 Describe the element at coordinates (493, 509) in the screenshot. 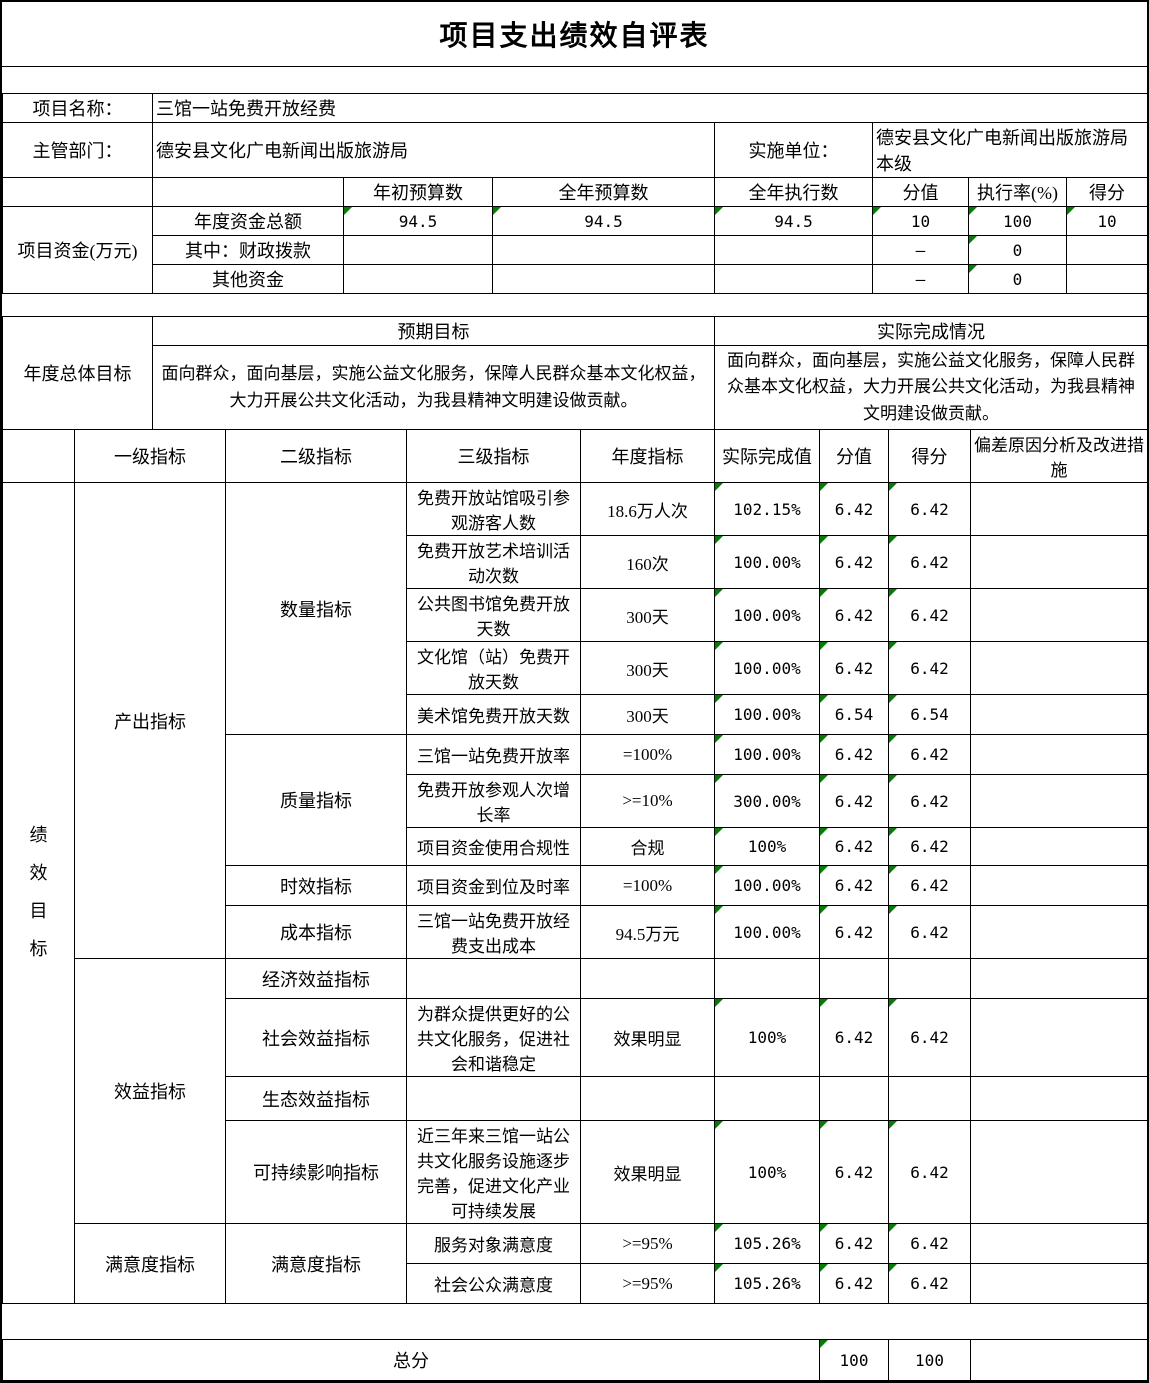

I see `cell-level3: 免费开放站馆吸引参观游客人数` at that location.